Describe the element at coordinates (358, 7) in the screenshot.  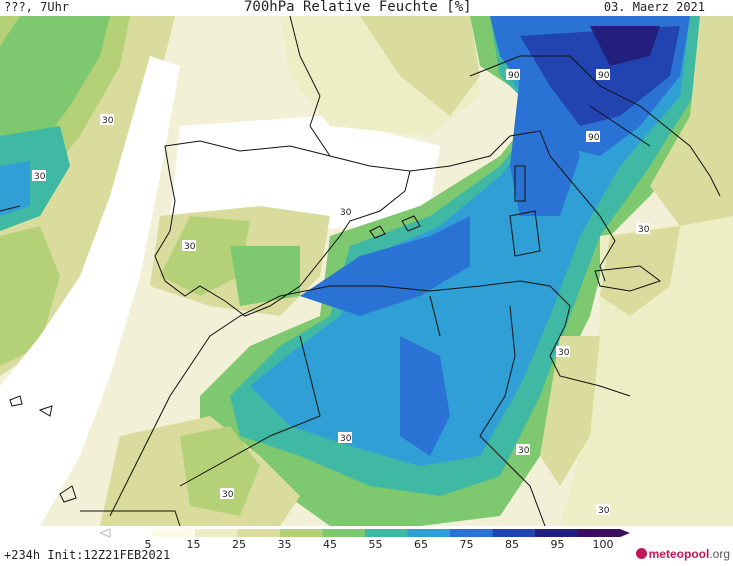
I see `map-title: 700hPa Relative Feuchte [%]` at that location.